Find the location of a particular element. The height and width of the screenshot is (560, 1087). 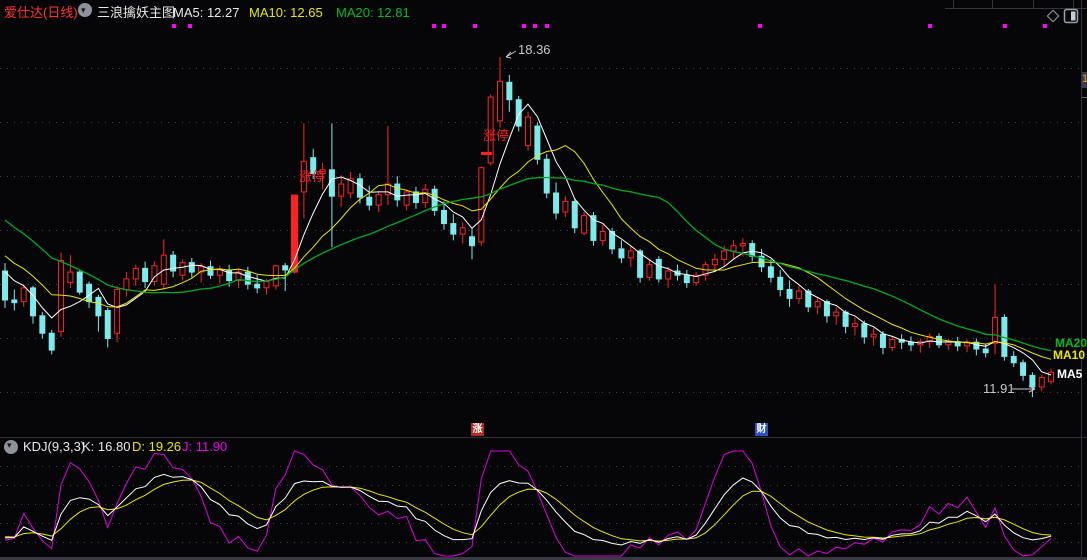

limit-up-dash-mark is located at coordinates (486, 153).